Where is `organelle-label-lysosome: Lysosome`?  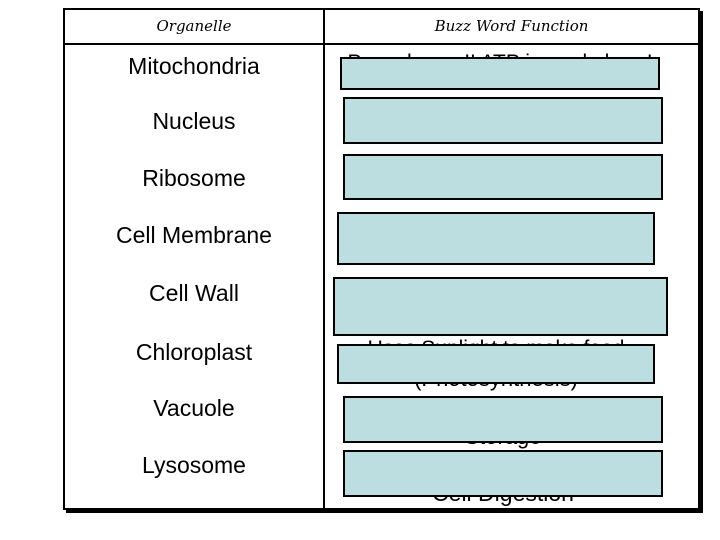
organelle-label-lysosome: Lysosome is located at coordinates (194, 465).